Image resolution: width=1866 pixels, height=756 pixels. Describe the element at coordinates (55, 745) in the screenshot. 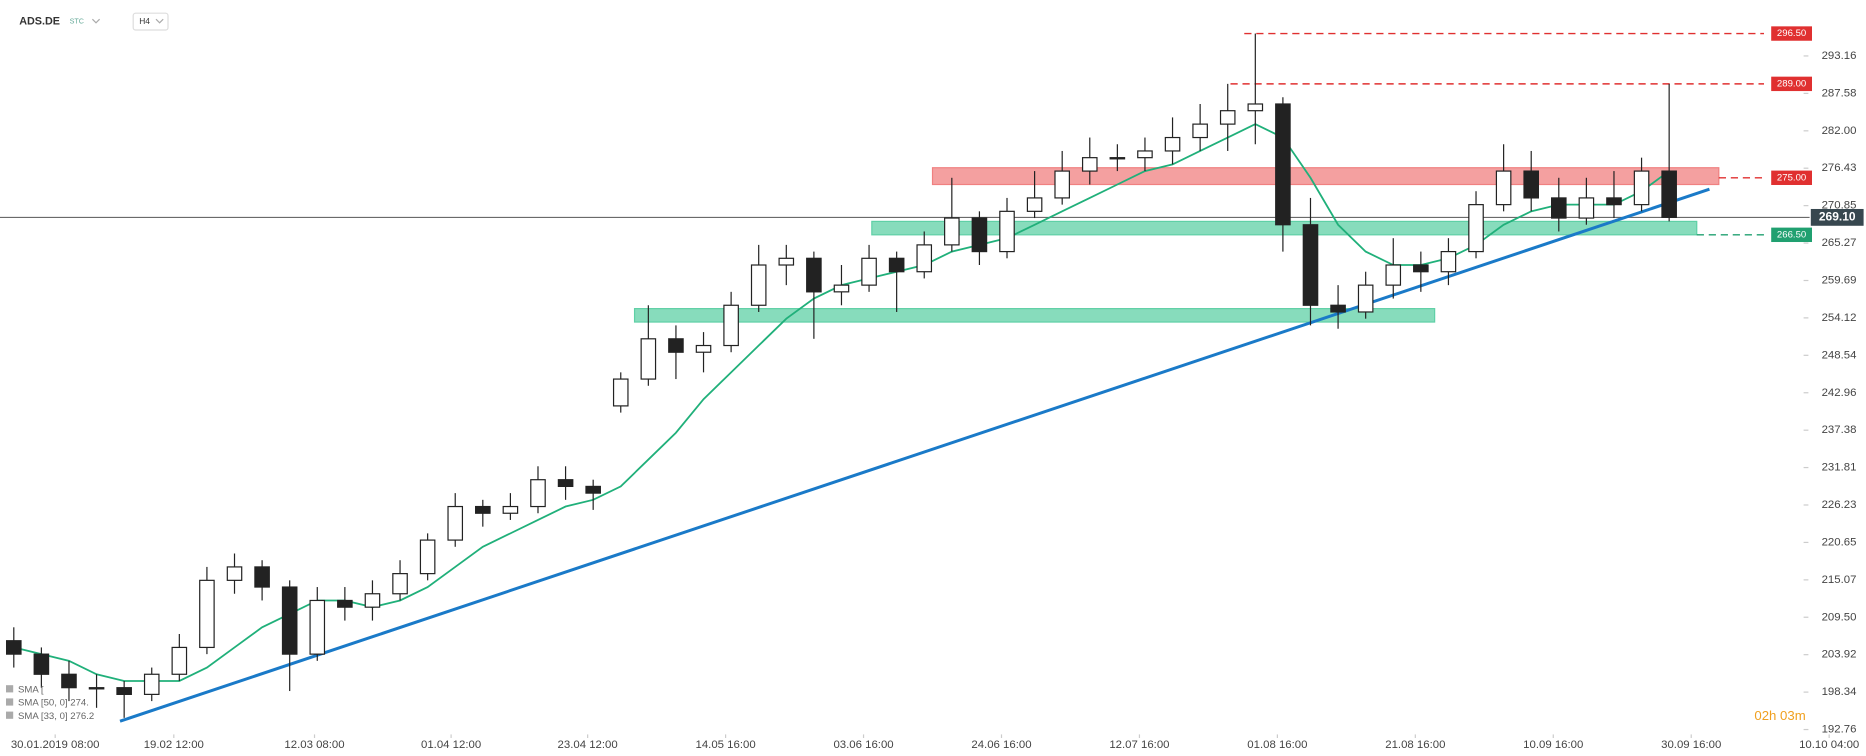

I see `x-tick-label: 30.01.2019 08:00` at that location.